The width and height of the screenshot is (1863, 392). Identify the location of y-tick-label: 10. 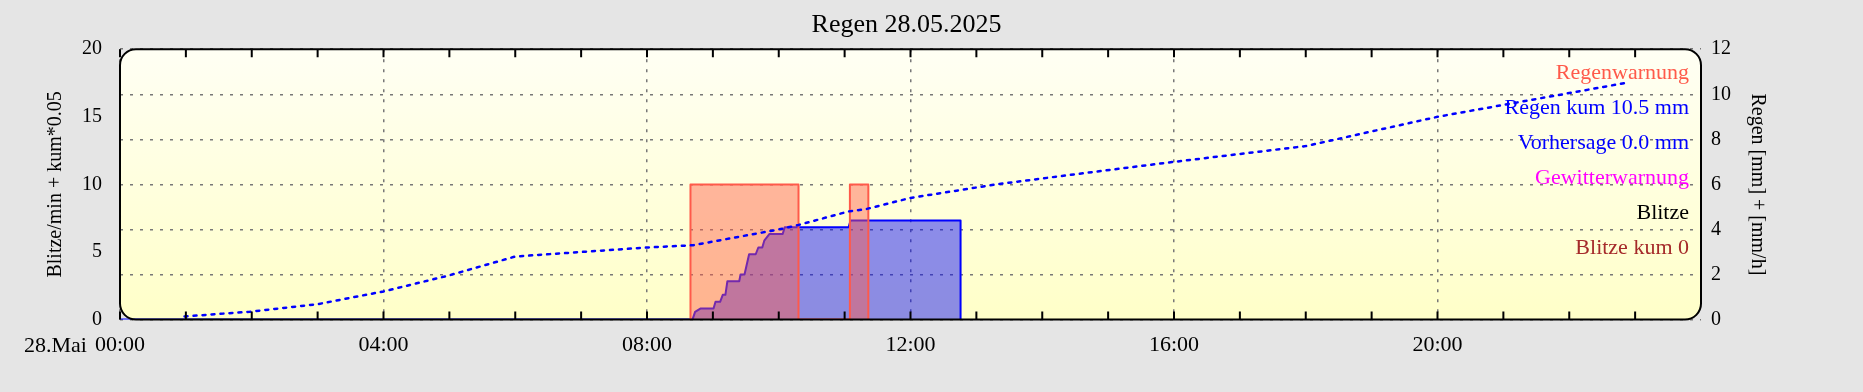
(92, 182).